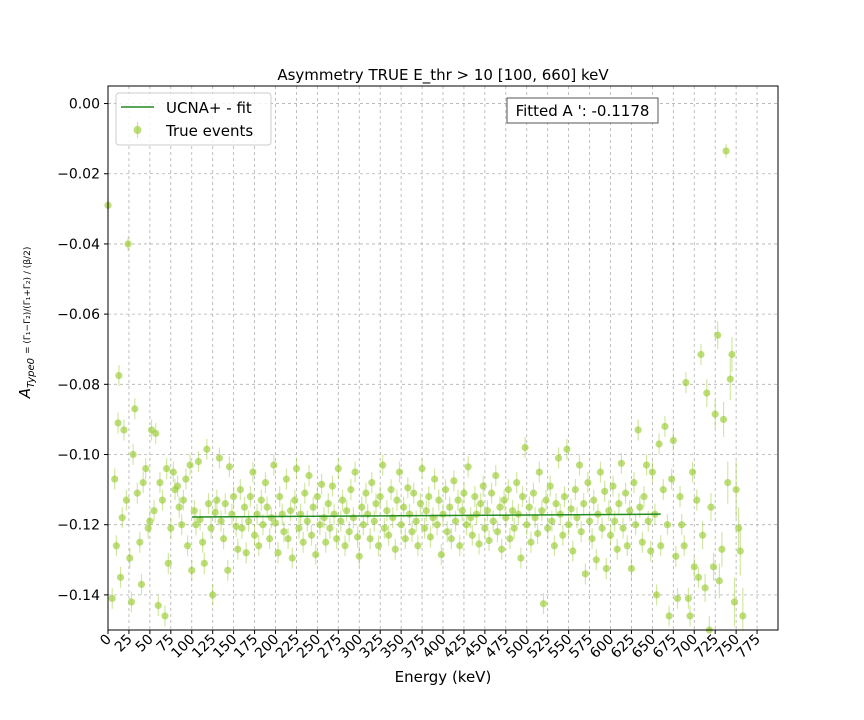  I want to click on fit-annotation-box, so click(582, 110).